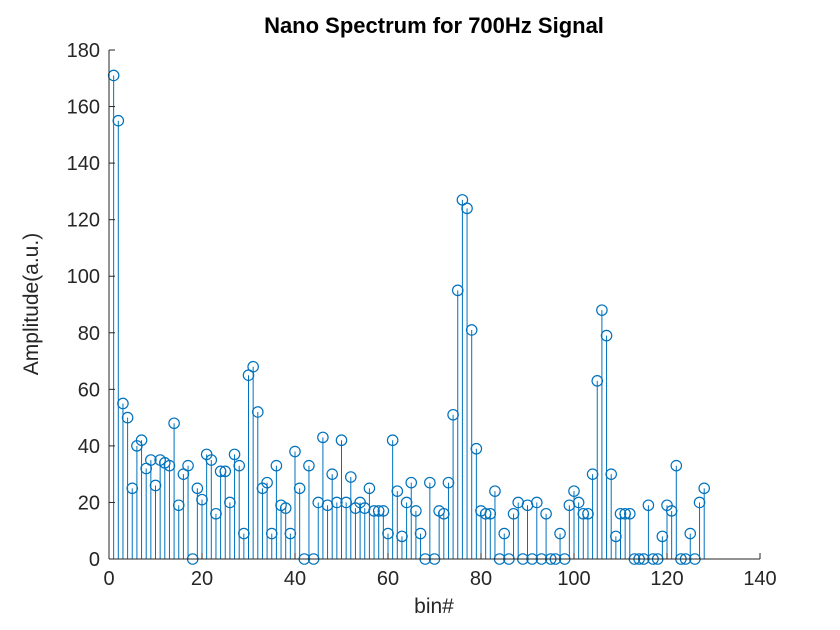 The width and height of the screenshot is (840, 630). Describe the element at coordinates (434, 606) in the screenshot. I see `x-axis-label: bin#` at that location.